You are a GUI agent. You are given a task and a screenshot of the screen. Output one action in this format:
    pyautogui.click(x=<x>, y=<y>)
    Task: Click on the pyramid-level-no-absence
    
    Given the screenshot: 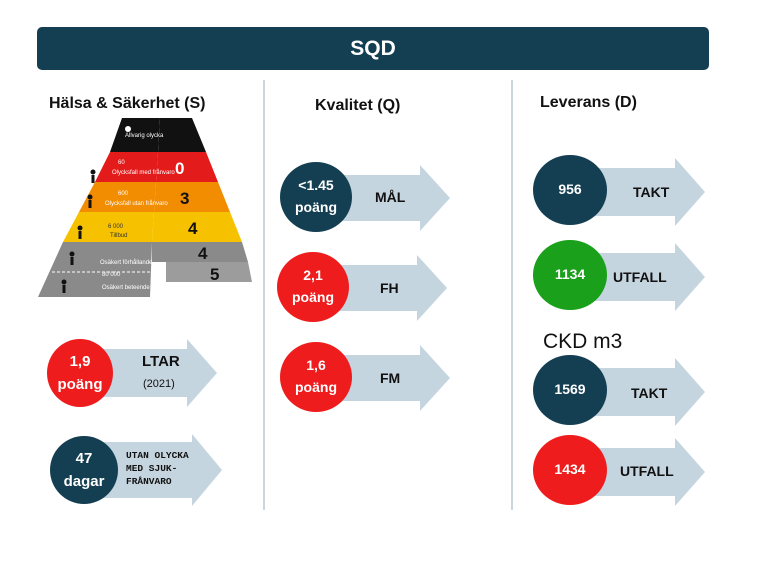 What is the action you would take?
    pyautogui.click(x=117, y=197)
    